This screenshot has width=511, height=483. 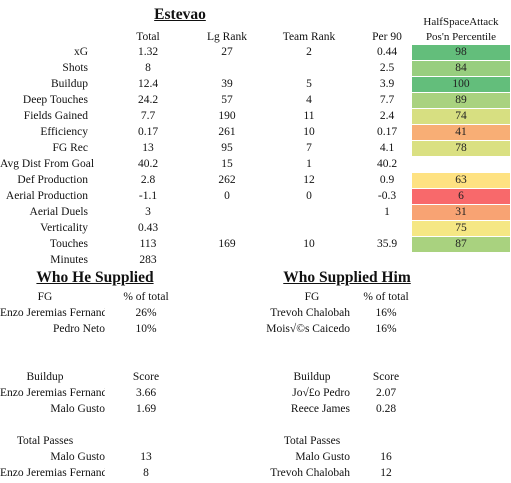 I want to click on supplied-him-fg-player: Mois√©s Caicedo, so click(x=308, y=329).